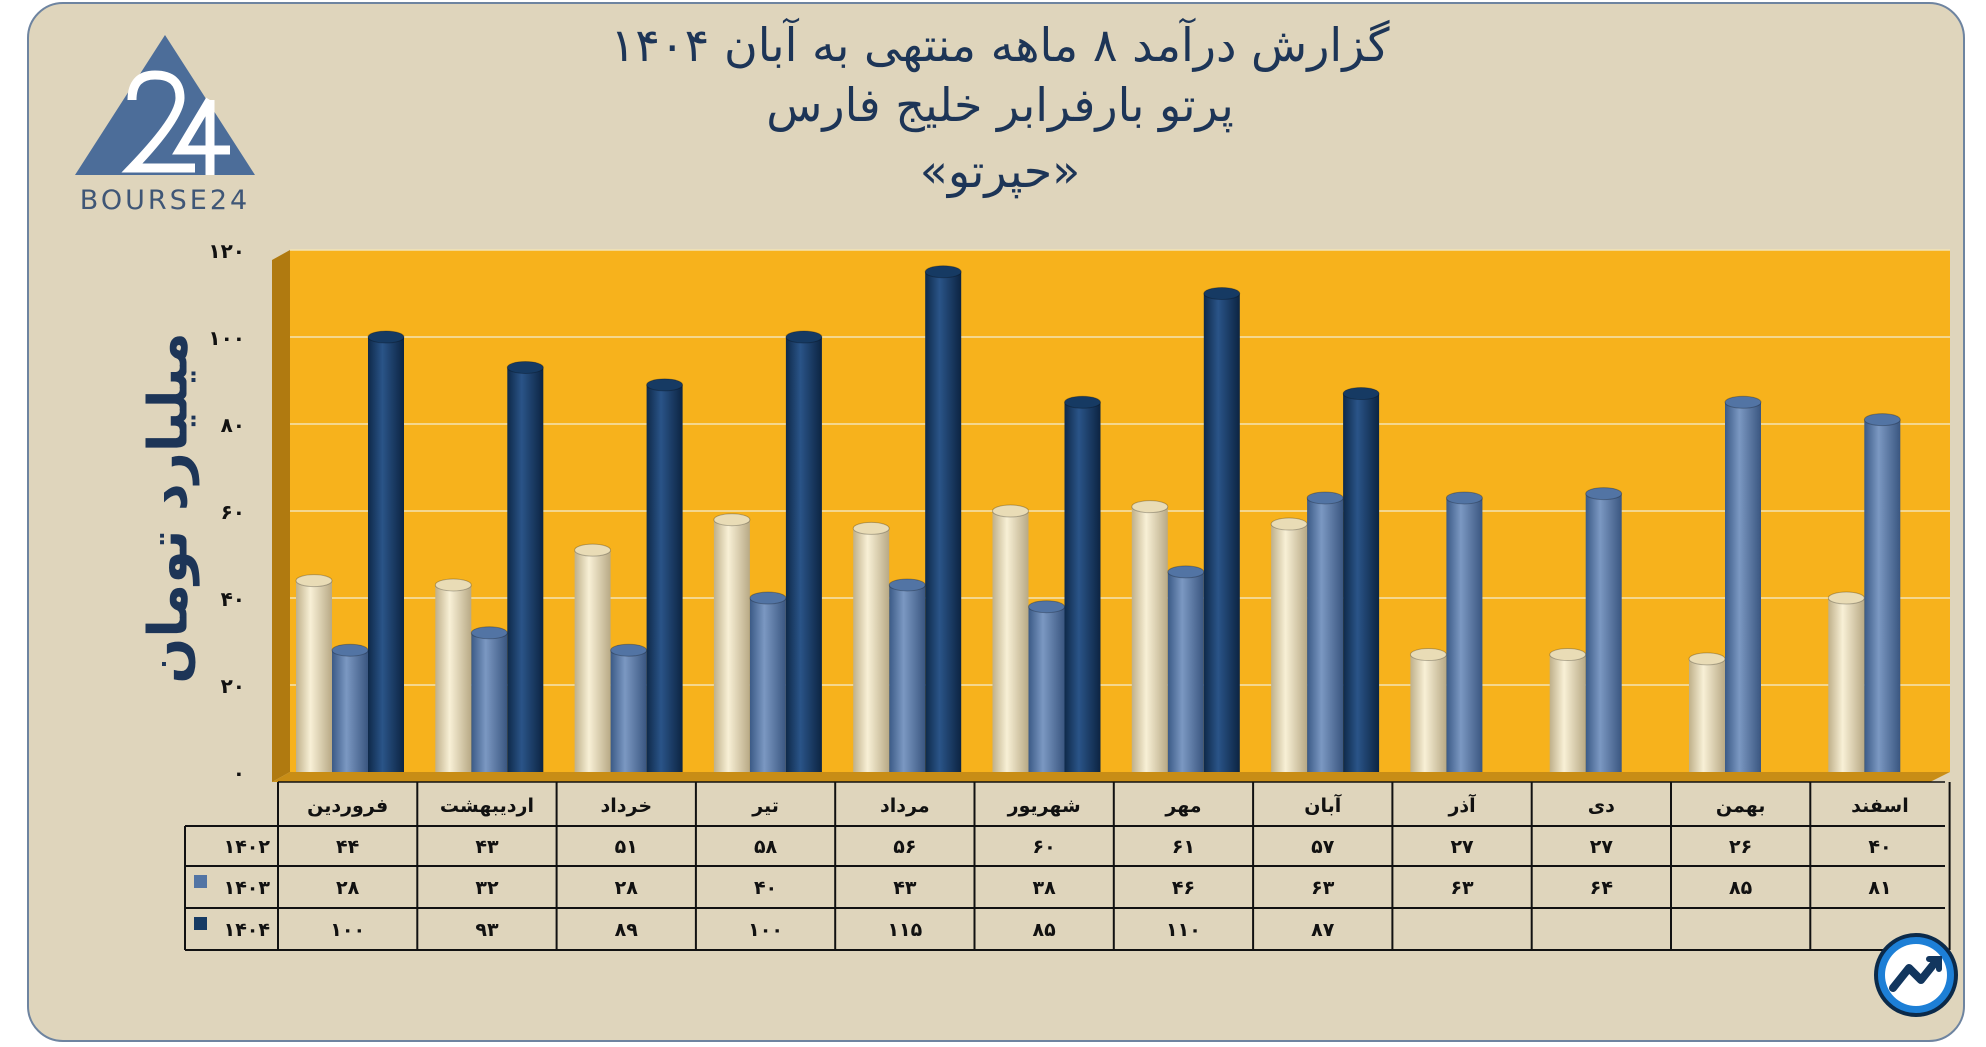  Describe the element at coordinates (487, 888) in the screenshot. I see `data-cell: ۳۲` at that location.